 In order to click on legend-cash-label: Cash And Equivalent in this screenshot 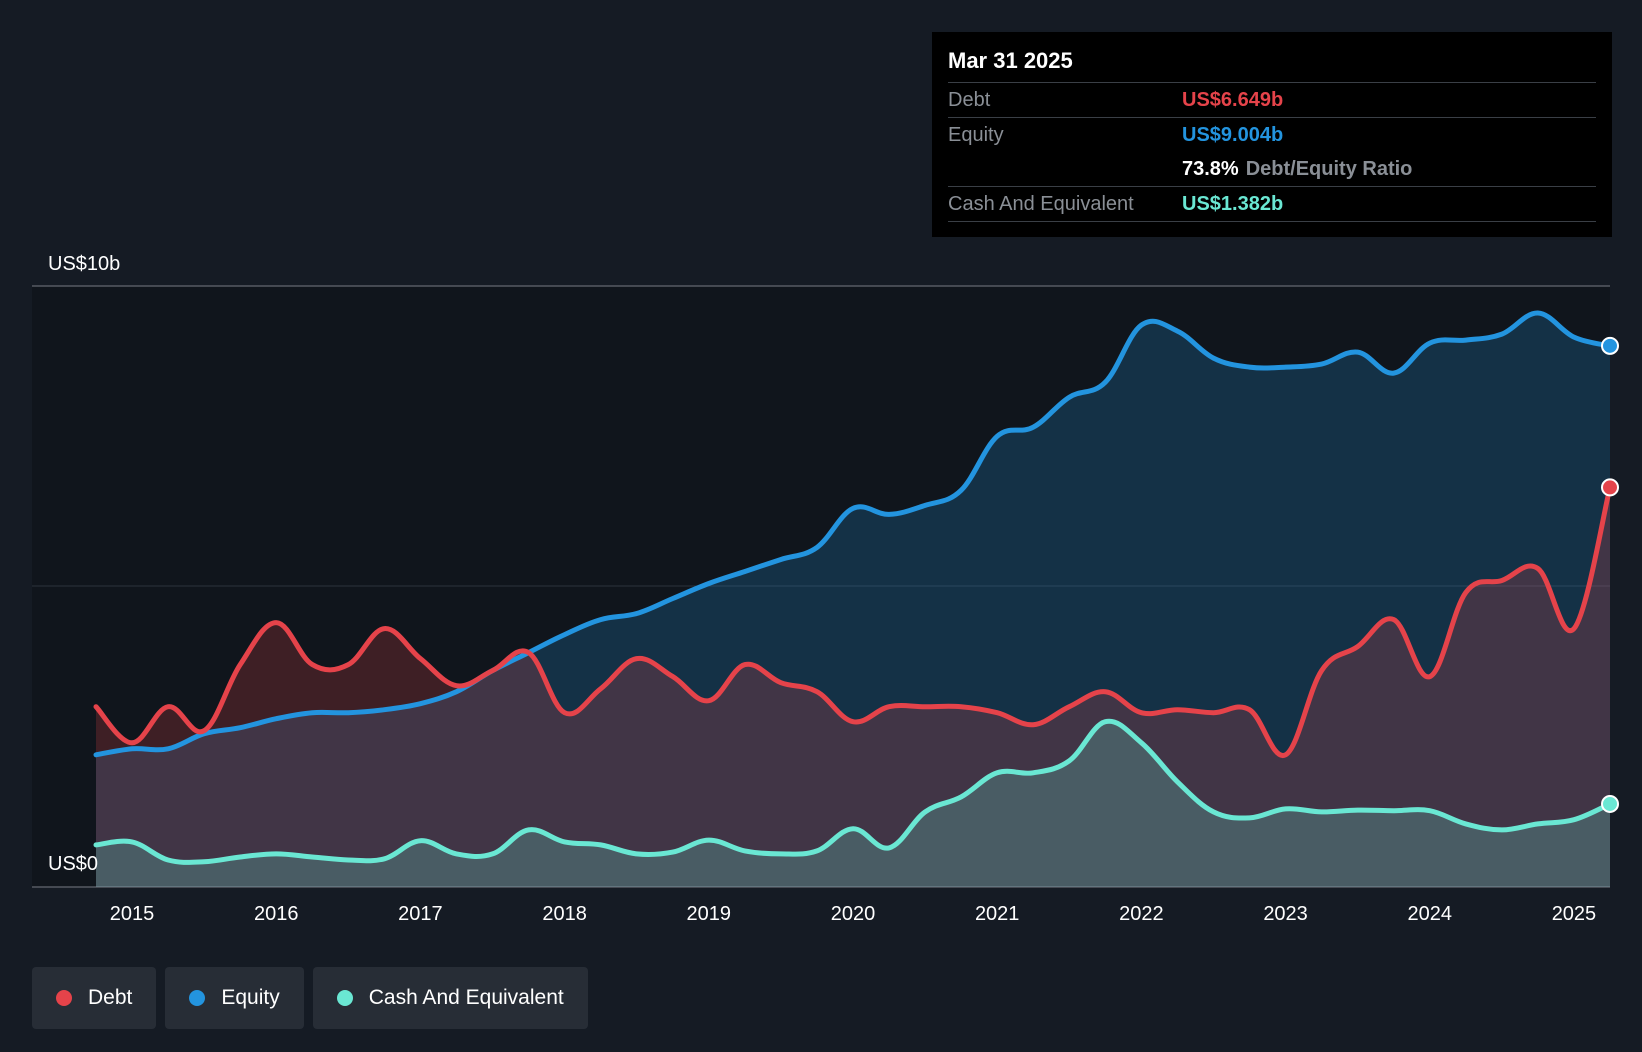, I will do `click(466, 997)`.